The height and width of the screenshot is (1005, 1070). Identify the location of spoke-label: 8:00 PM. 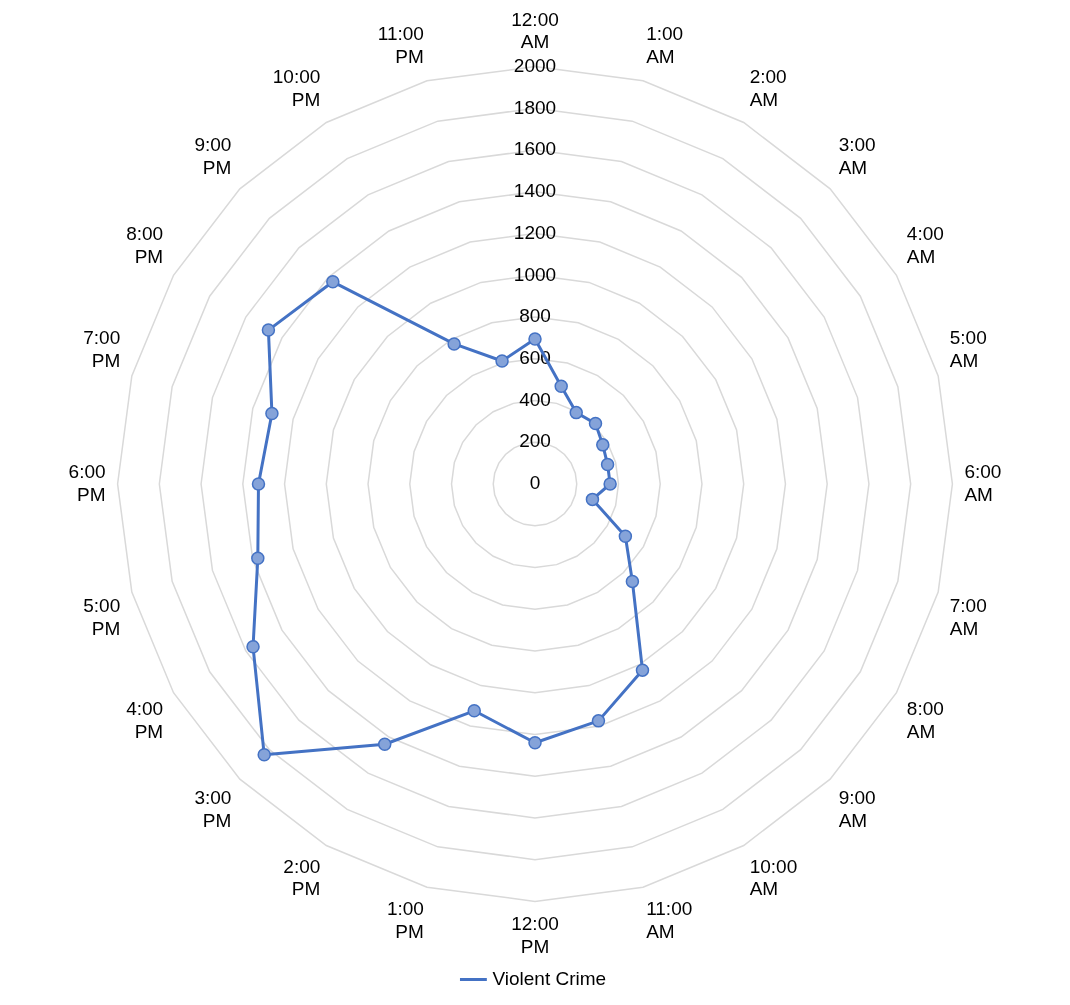
(145, 245).